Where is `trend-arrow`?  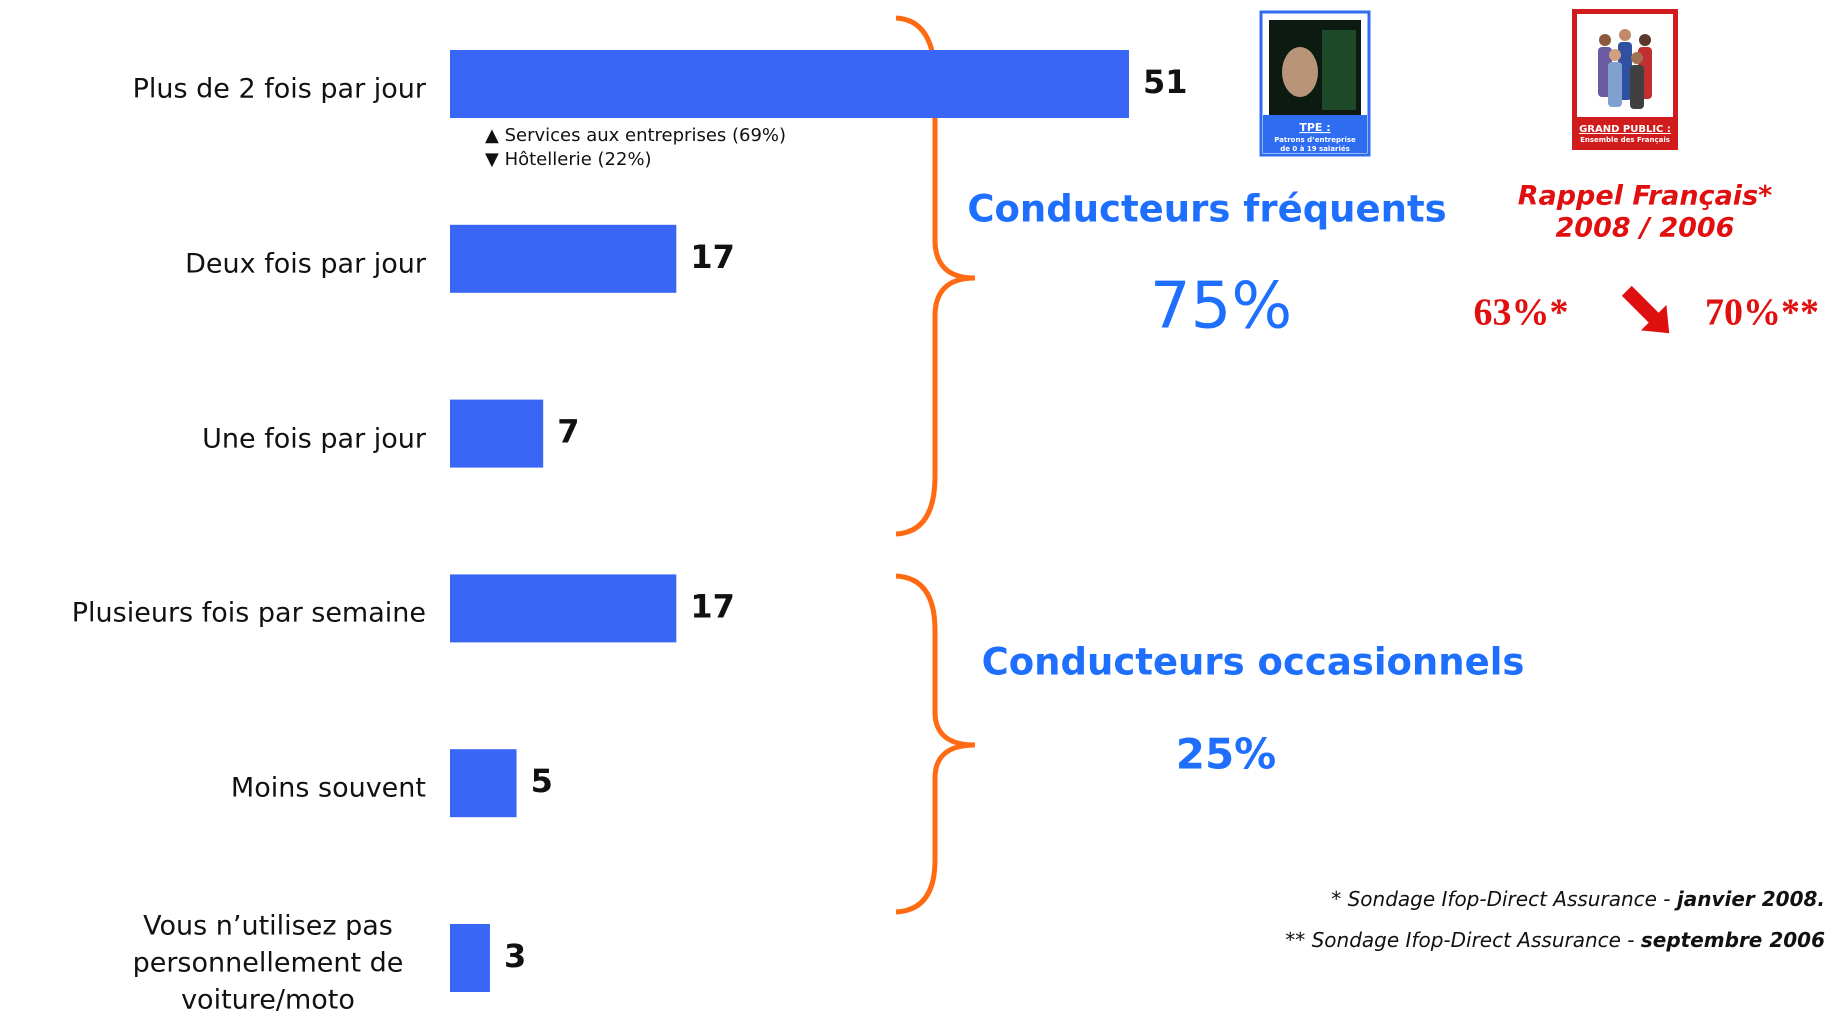
trend-arrow is located at coordinates (1645, 309).